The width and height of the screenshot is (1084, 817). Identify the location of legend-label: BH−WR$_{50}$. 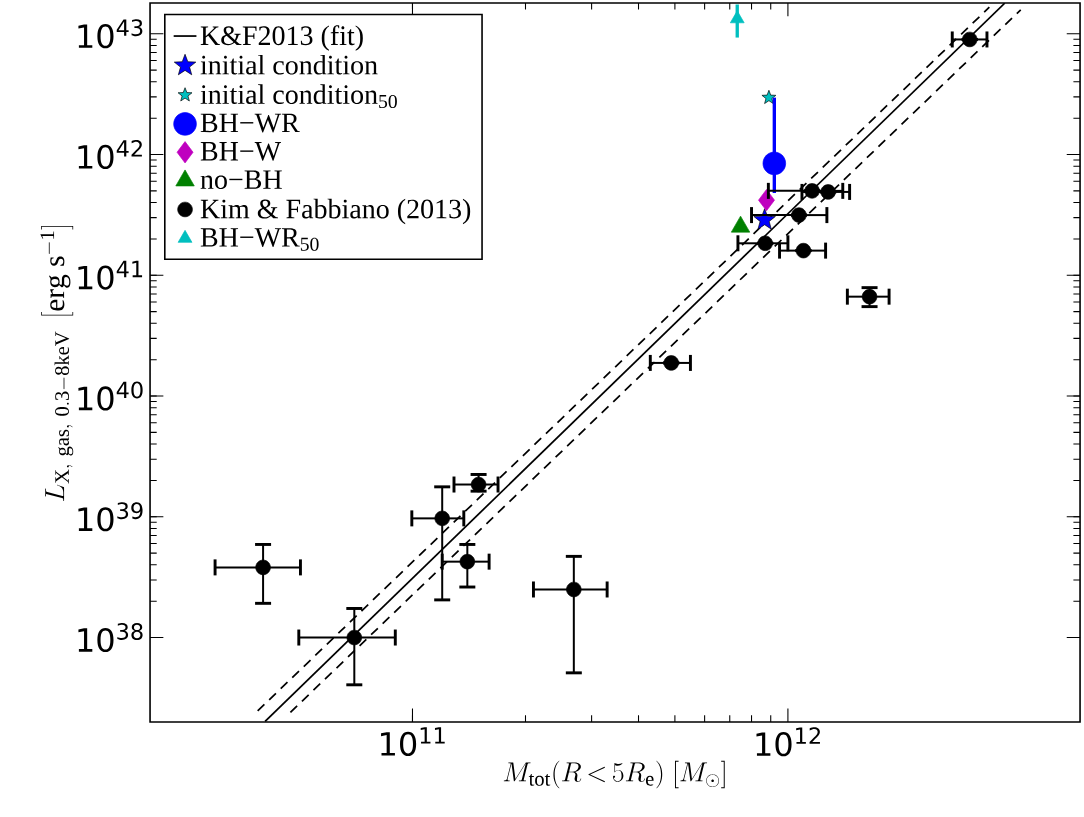
(259, 239).